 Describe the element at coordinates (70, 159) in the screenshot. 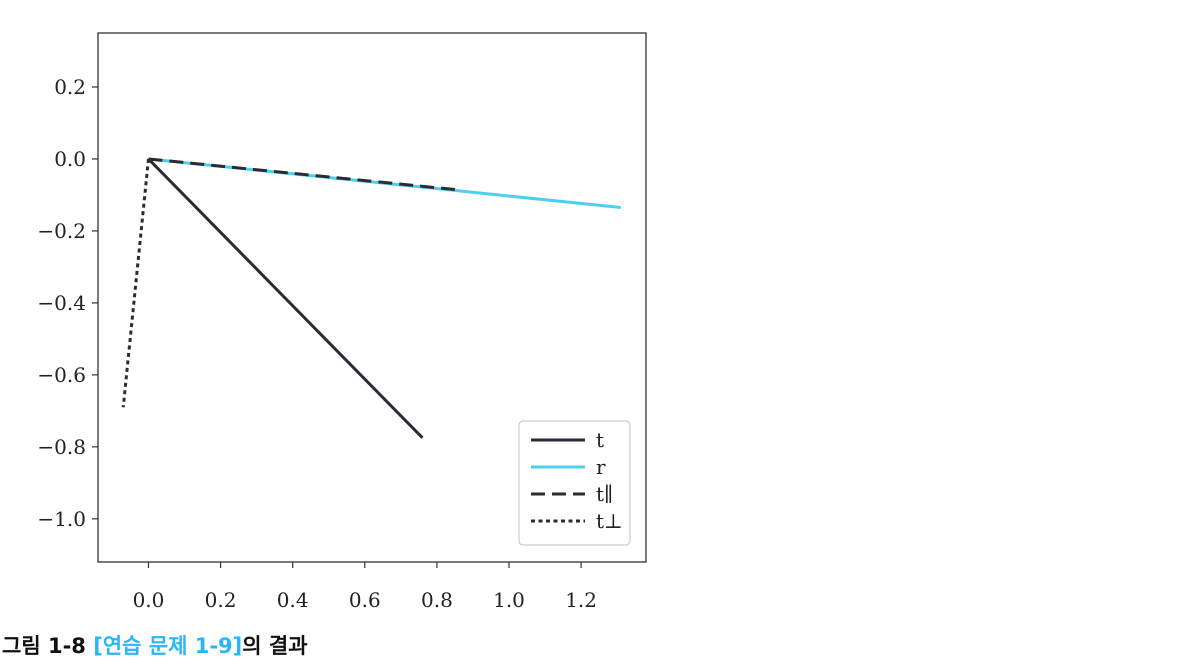

I see `y-tick-label: 0.0` at that location.